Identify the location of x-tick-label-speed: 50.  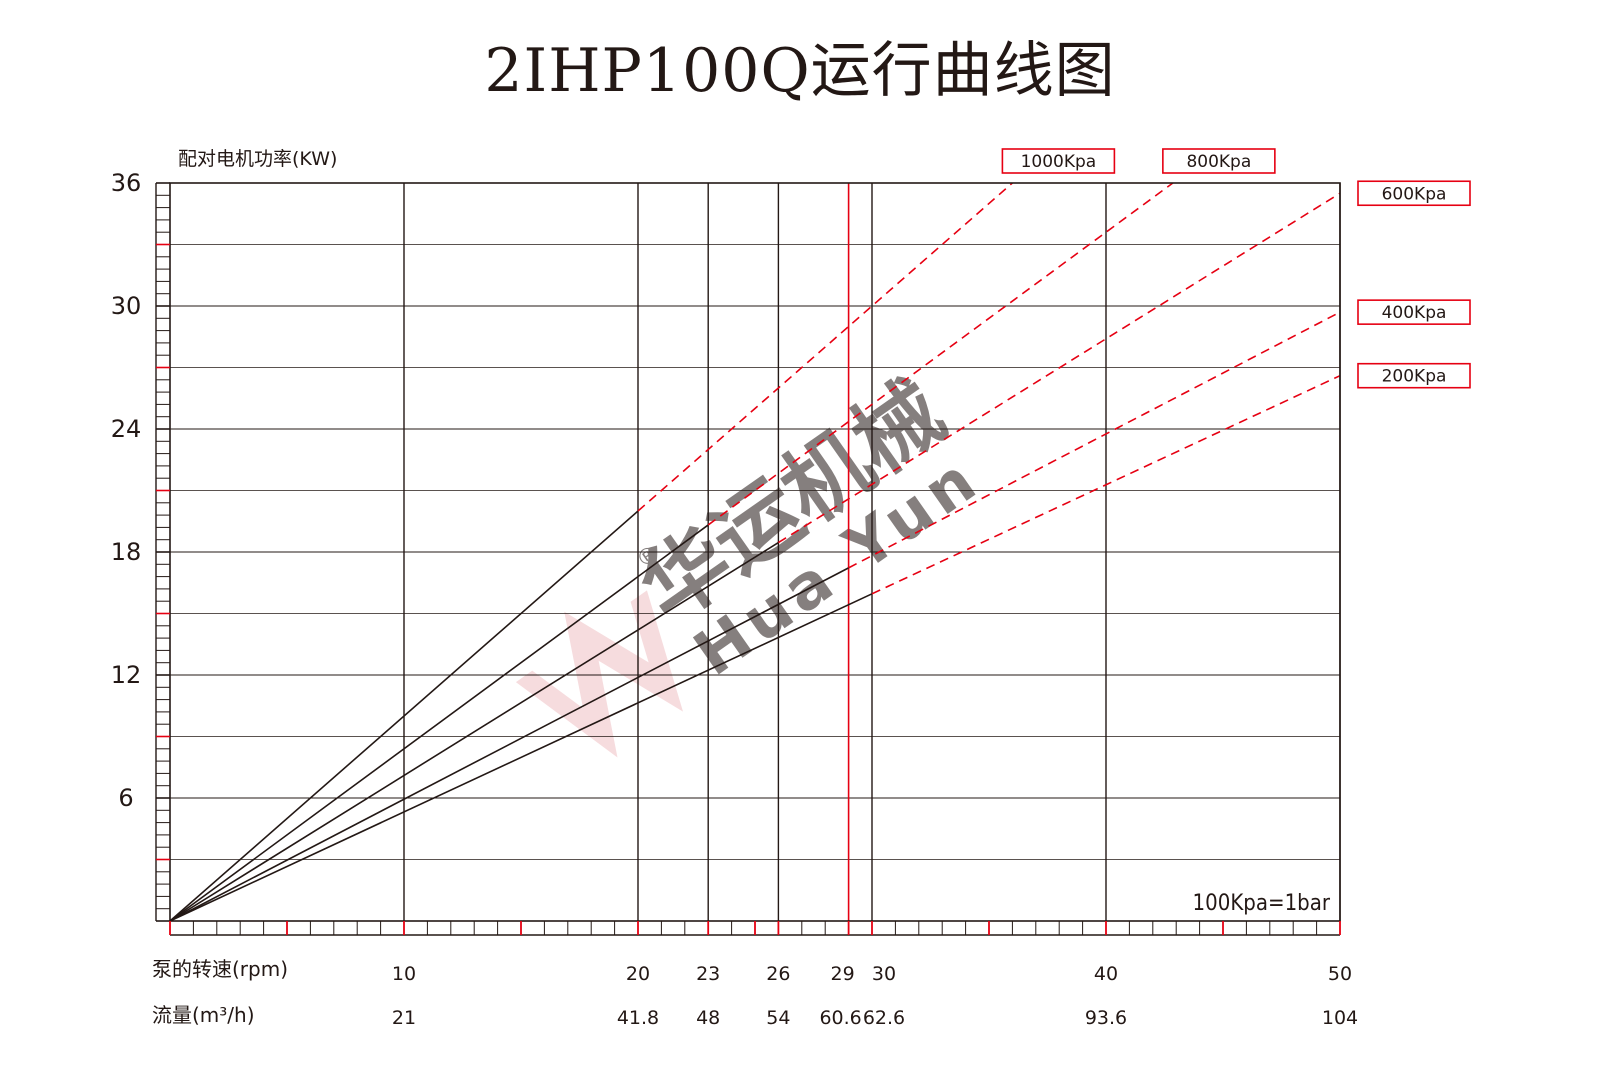
(1340, 974).